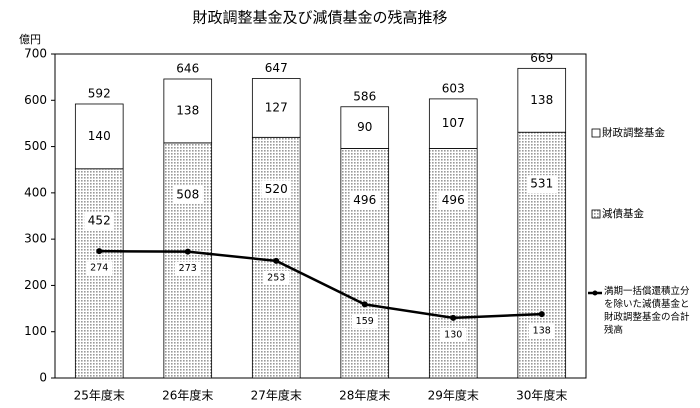 The image size is (700, 408). What do you see at coordinates (623, 213) in the screenshot?
I see `legend-label: 減債基金` at bounding box center [623, 213].